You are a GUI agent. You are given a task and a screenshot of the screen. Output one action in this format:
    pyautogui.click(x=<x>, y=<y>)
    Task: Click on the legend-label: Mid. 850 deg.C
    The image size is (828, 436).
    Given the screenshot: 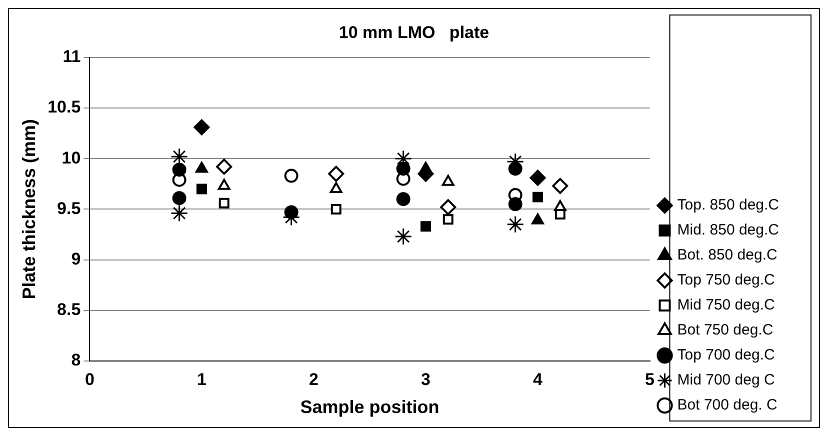 What is the action you would take?
    pyautogui.click(x=728, y=230)
    